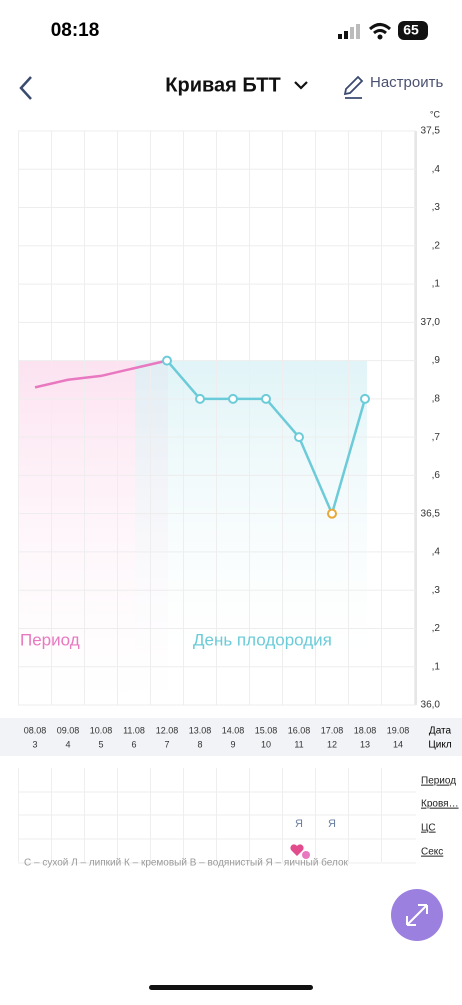 The height and width of the screenshot is (1005, 462). I want to click on y-tick-label: 36,0, so click(431, 705).